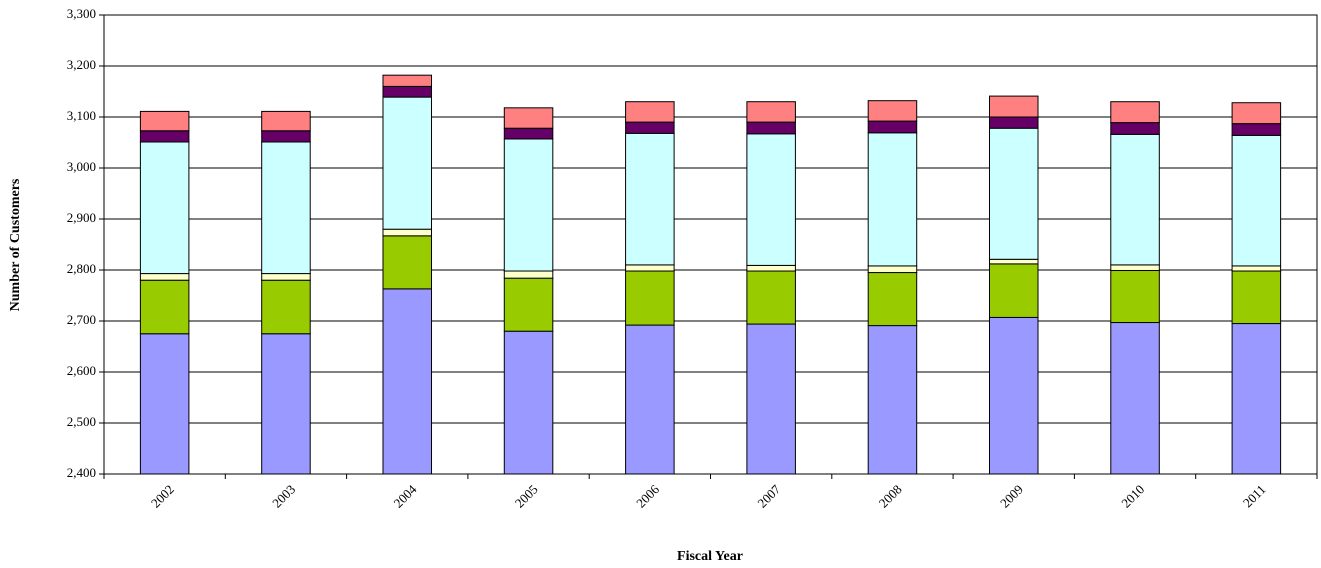 The height and width of the screenshot is (568, 1321). Describe the element at coordinates (162, 496) in the screenshot. I see `x-tick-label: 2002` at that location.